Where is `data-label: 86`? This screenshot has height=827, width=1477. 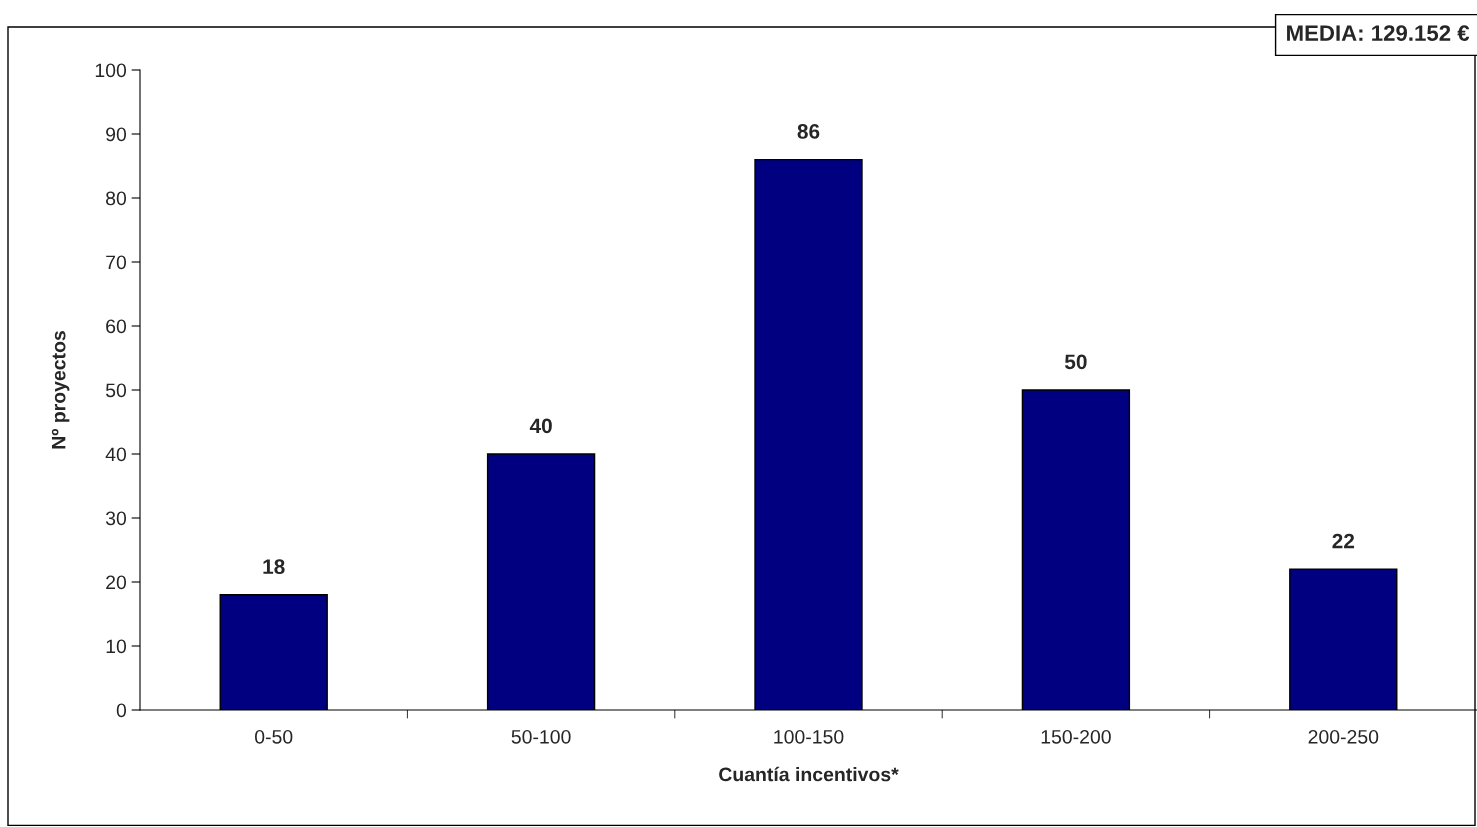
data-label: 86 is located at coordinates (808, 131).